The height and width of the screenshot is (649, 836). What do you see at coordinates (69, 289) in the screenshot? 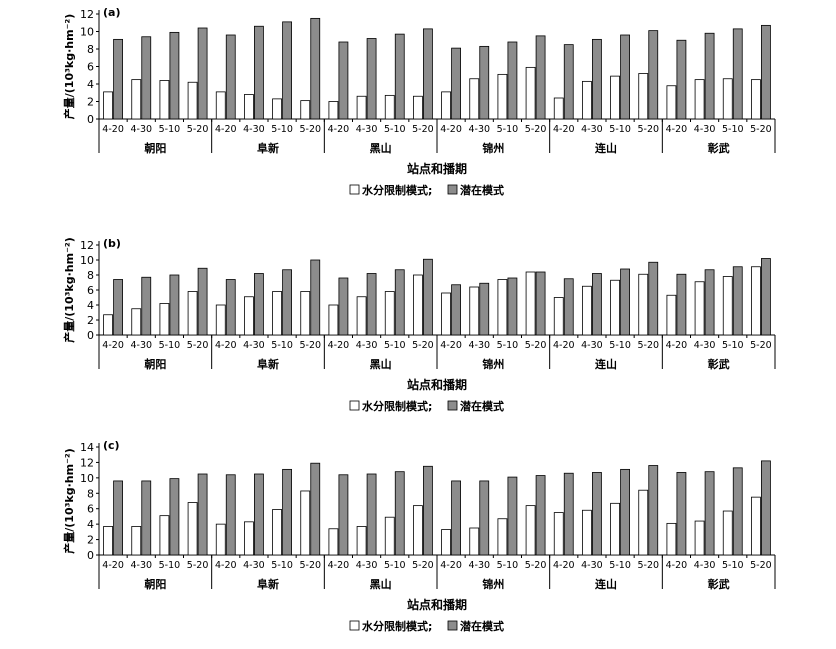
I see `y-axis-title: 产量/(10³kg·hm⁻²)` at bounding box center [69, 289].